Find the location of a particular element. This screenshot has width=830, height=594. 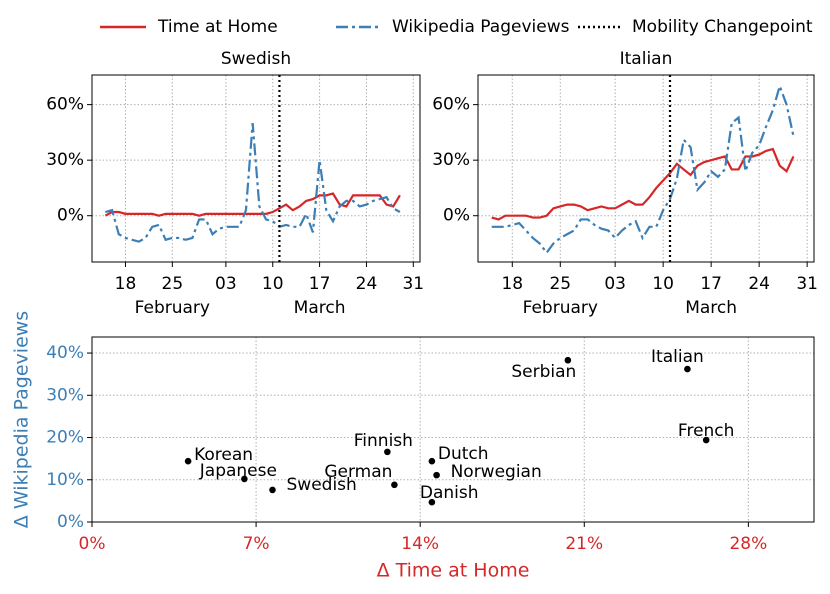

point-label: Serbian is located at coordinates (543, 372).